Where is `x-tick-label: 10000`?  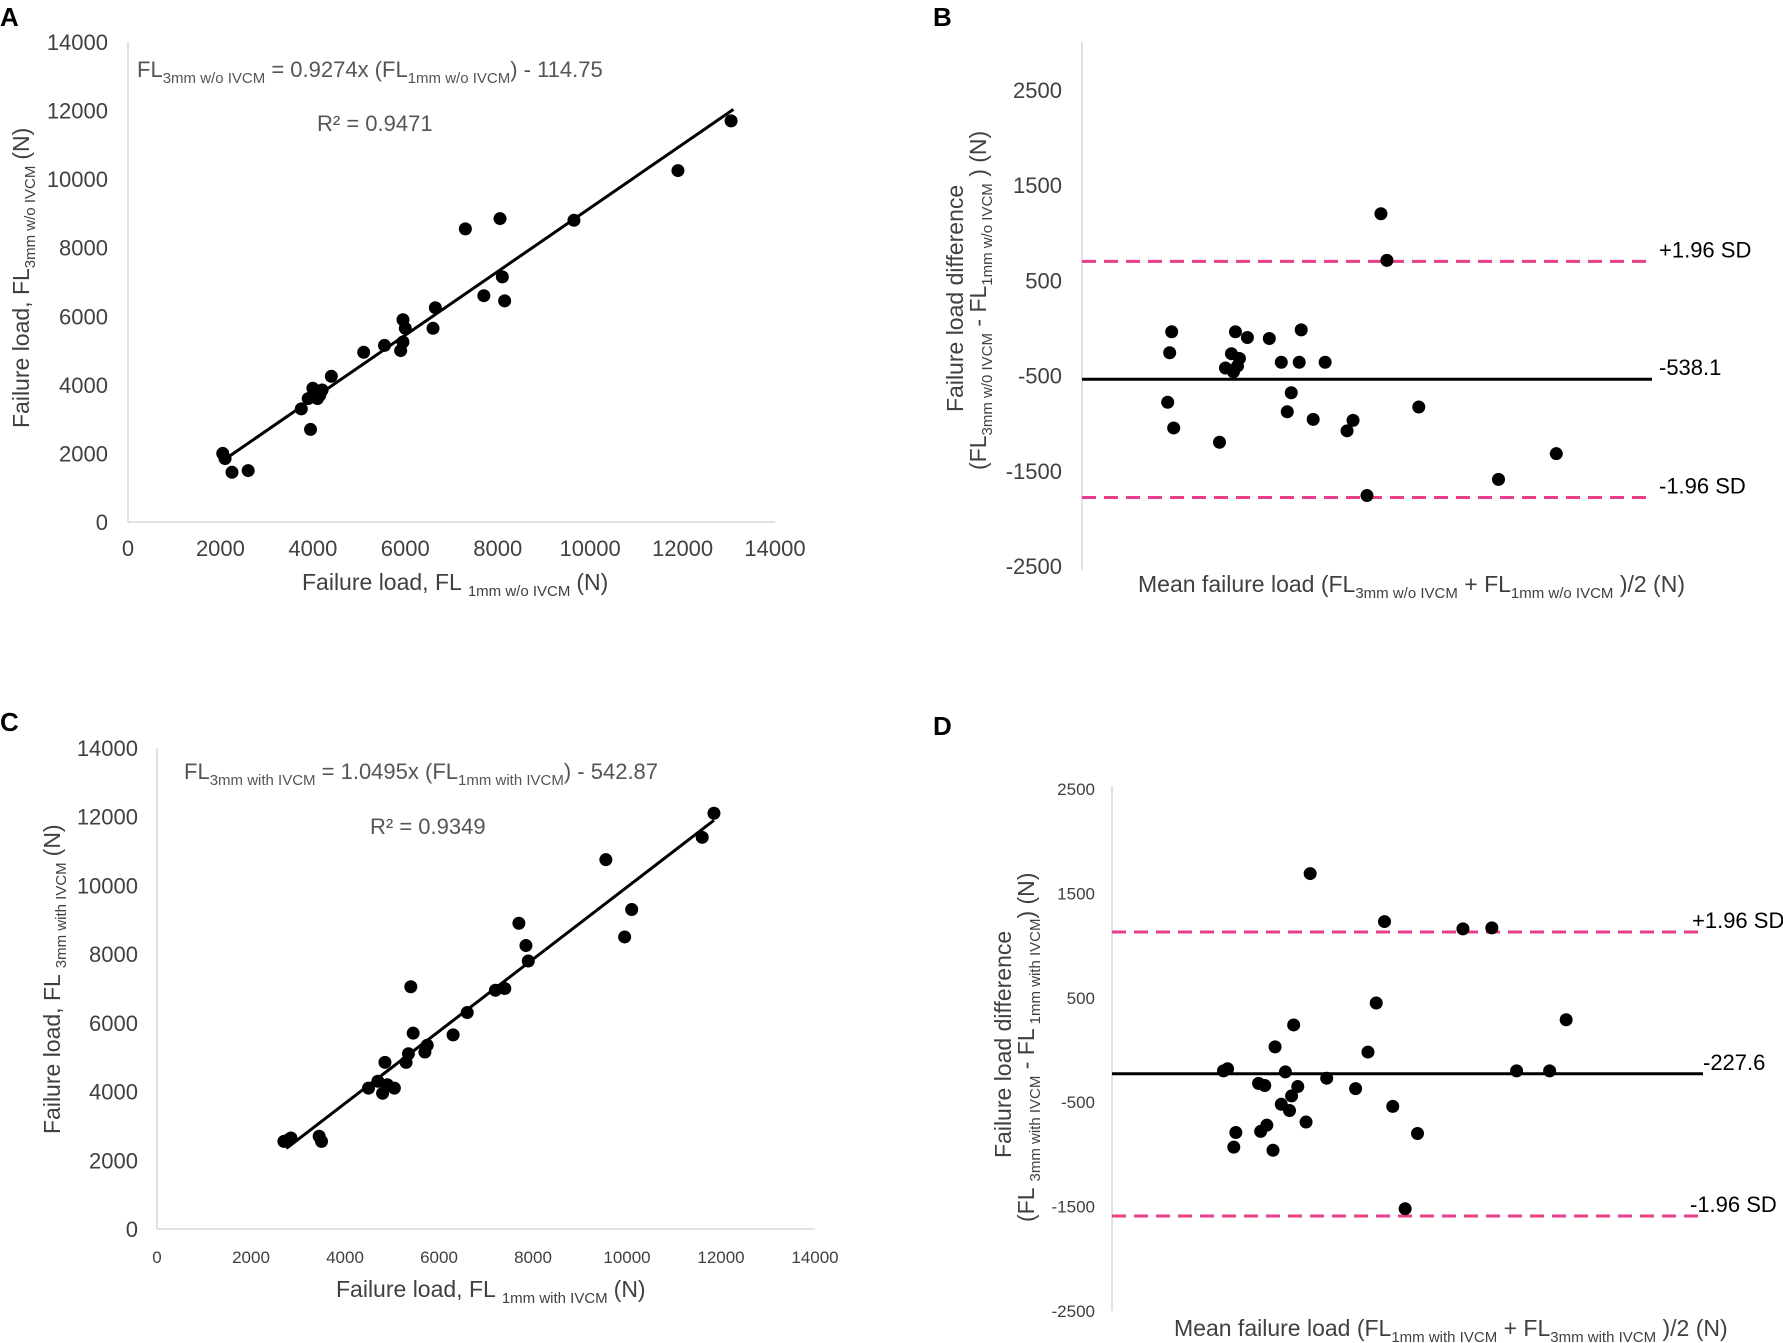
x-tick-label: 10000 is located at coordinates (626, 1257).